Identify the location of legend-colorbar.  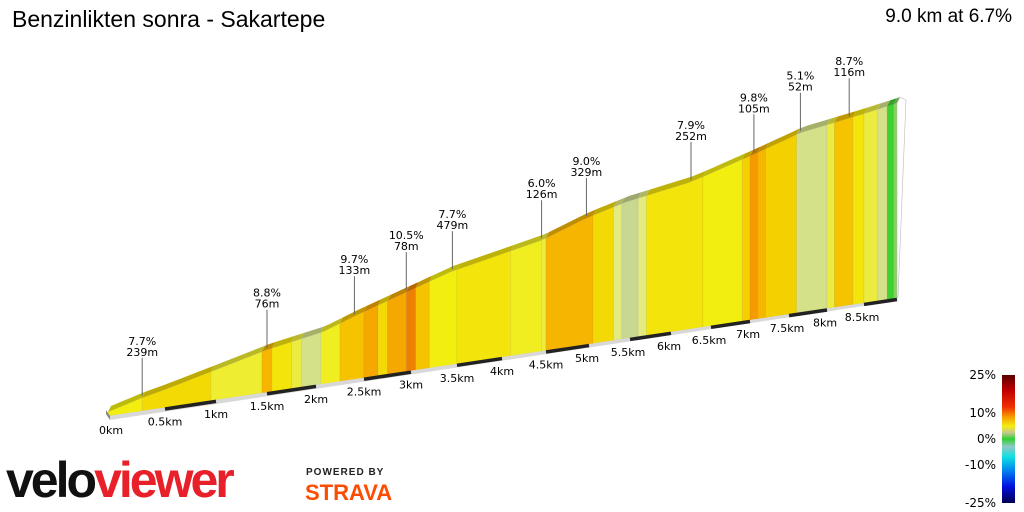
(1008, 439).